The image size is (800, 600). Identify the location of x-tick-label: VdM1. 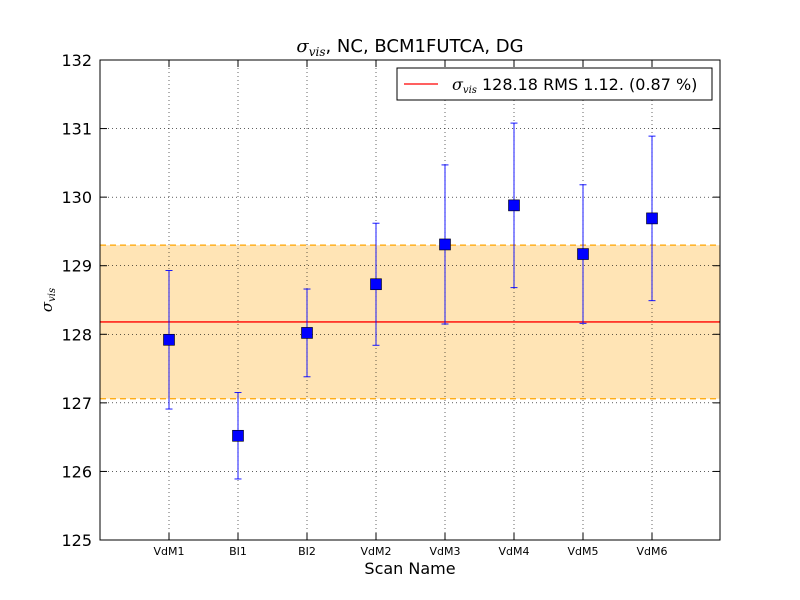
(169, 551).